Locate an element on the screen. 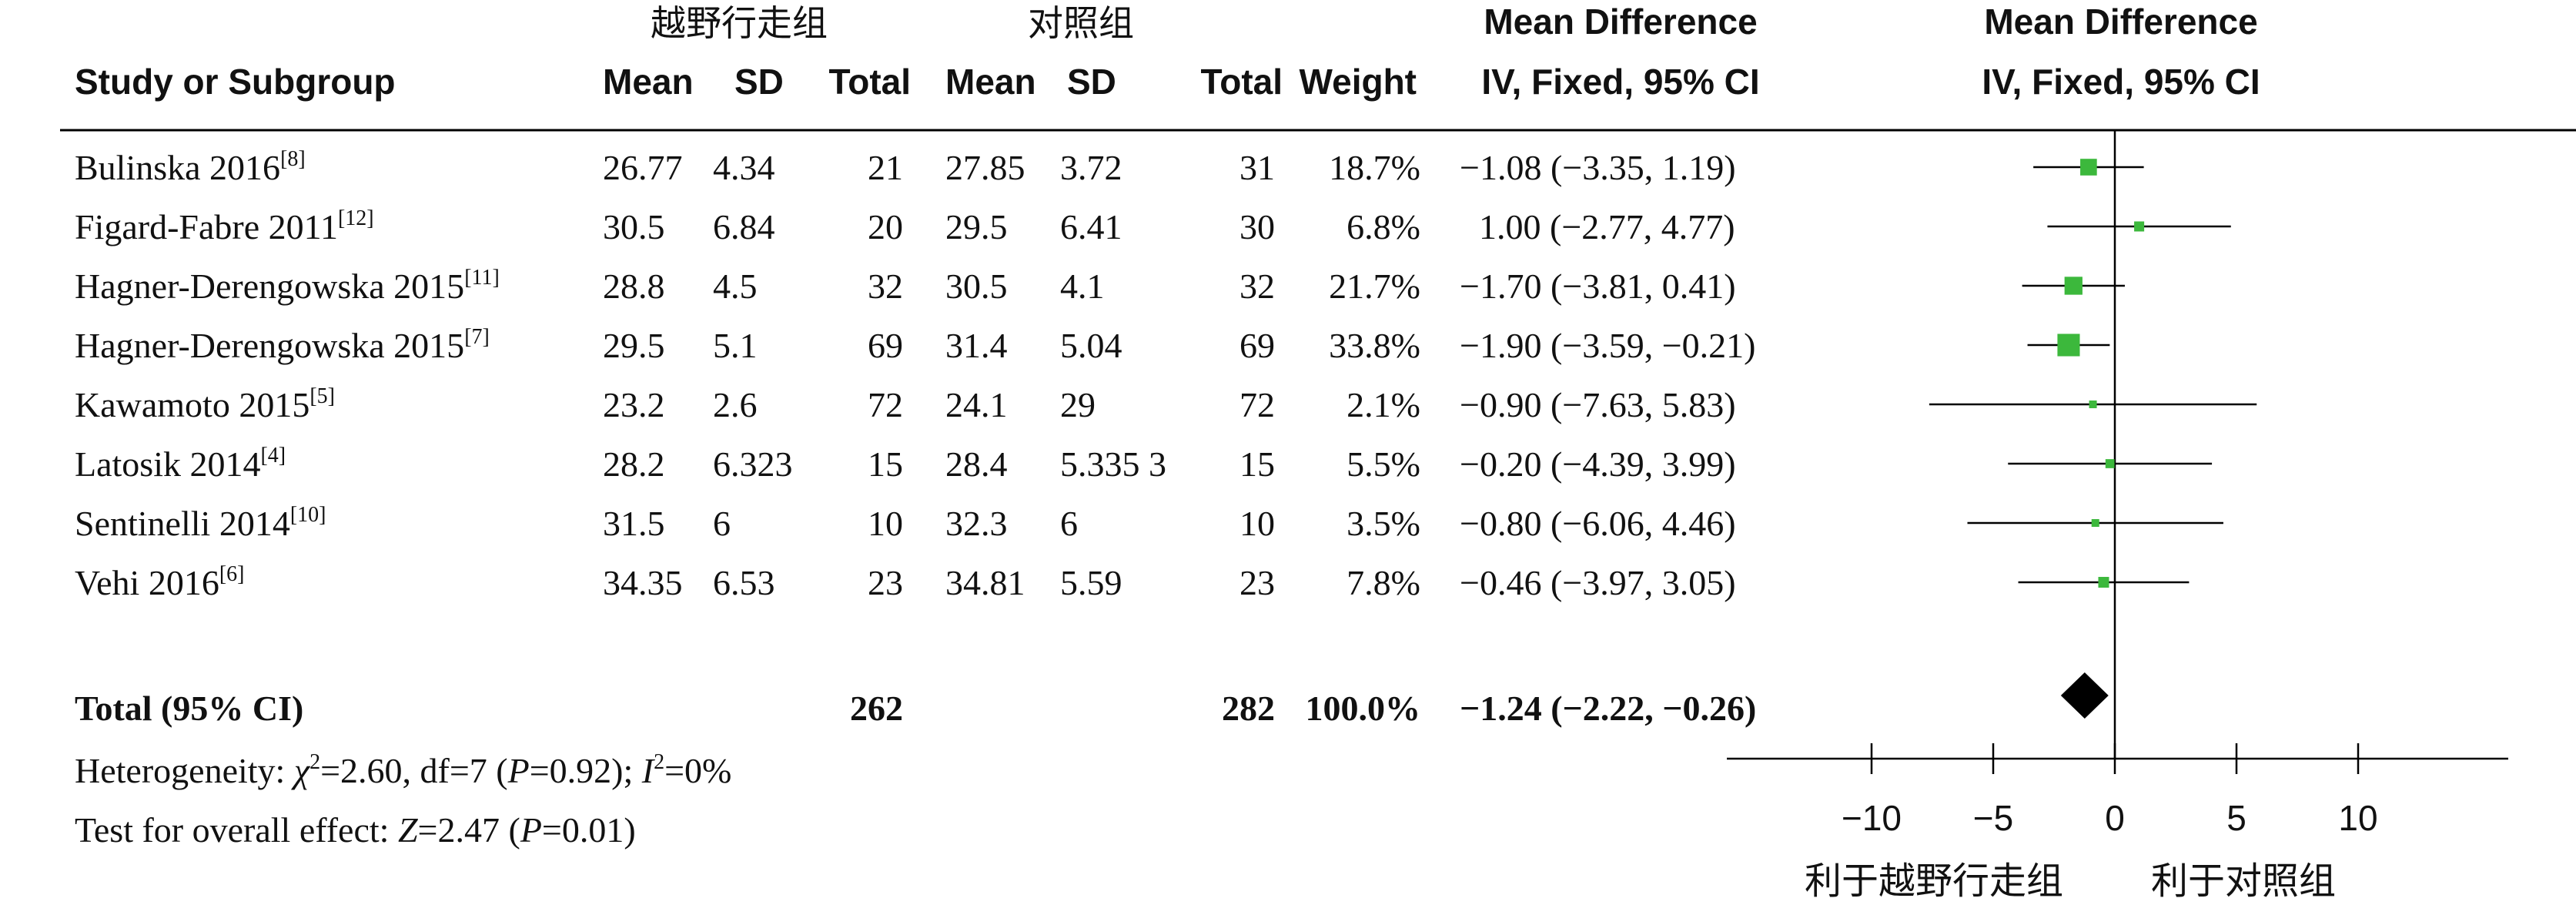  cell-c-sd: 4.1 is located at coordinates (1082, 286).